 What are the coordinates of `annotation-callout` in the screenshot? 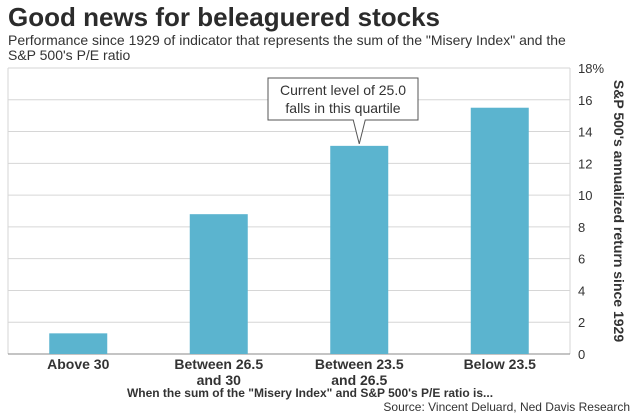 It's located at (343, 110).